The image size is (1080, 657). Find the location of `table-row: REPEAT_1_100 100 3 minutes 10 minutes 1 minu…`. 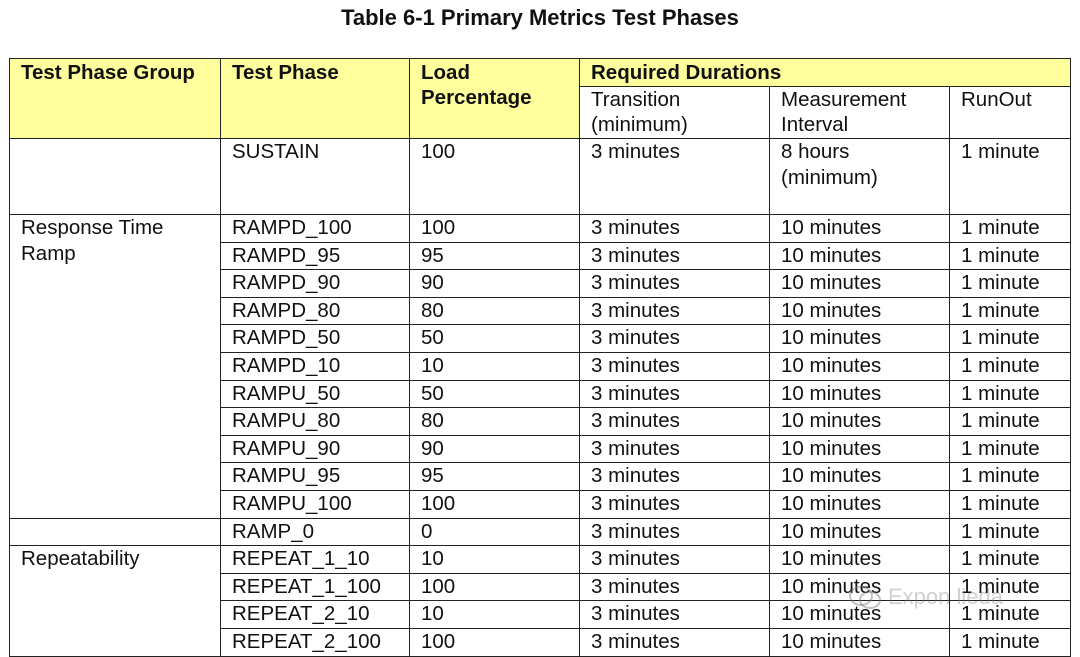

table-row: REPEAT_1_100 100 3 minutes 10 minutes 1 minu… is located at coordinates (540, 587).